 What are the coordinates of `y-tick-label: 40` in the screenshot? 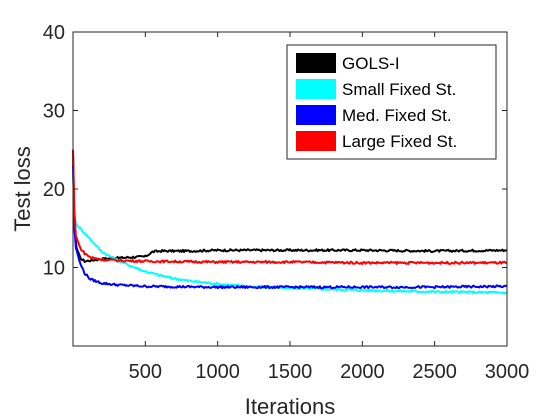 It's located at (54, 33).